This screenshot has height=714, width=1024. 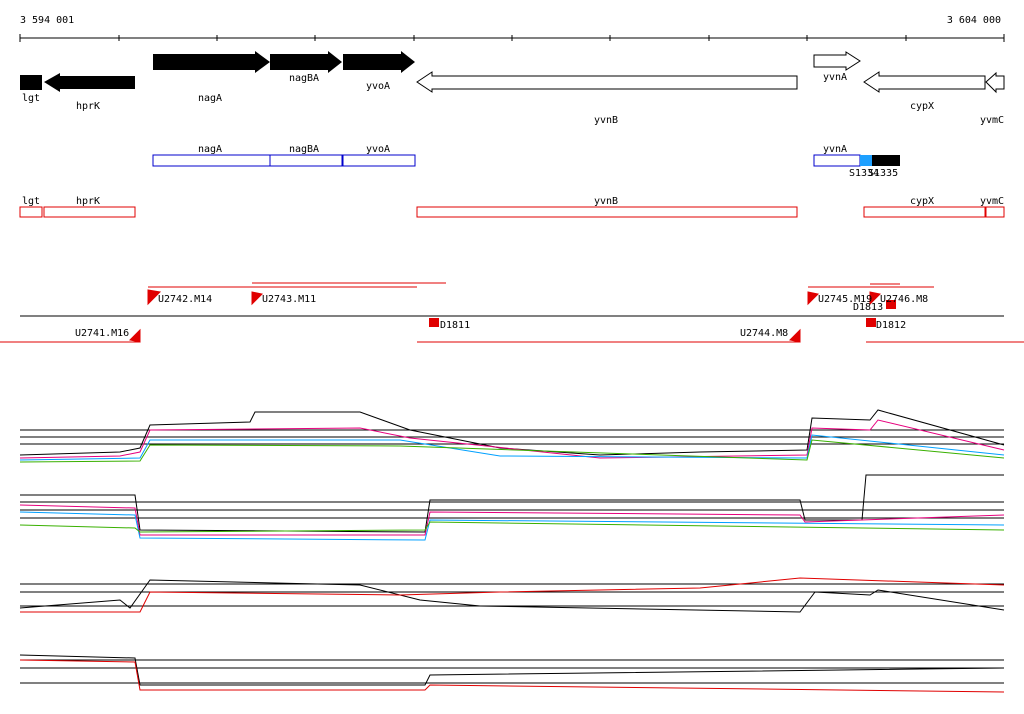 What do you see at coordinates (289, 299) in the screenshot?
I see `segment-label: U2743.M11` at bounding box center [289, 299].